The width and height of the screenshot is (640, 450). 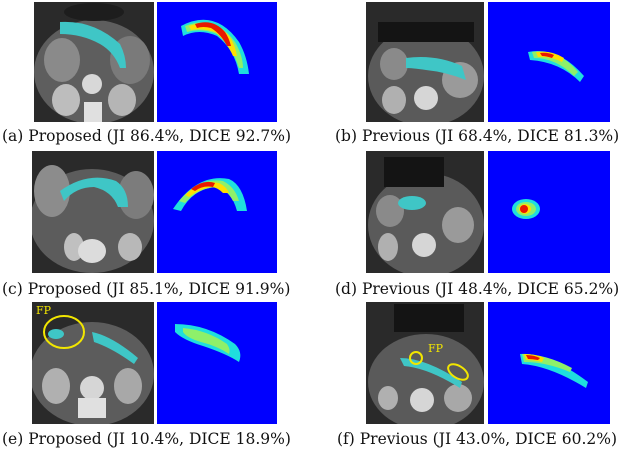 I want to click on caption: (b) Previous (JI 68.4%, DICE 81.3%), so click(x=477, y=136).